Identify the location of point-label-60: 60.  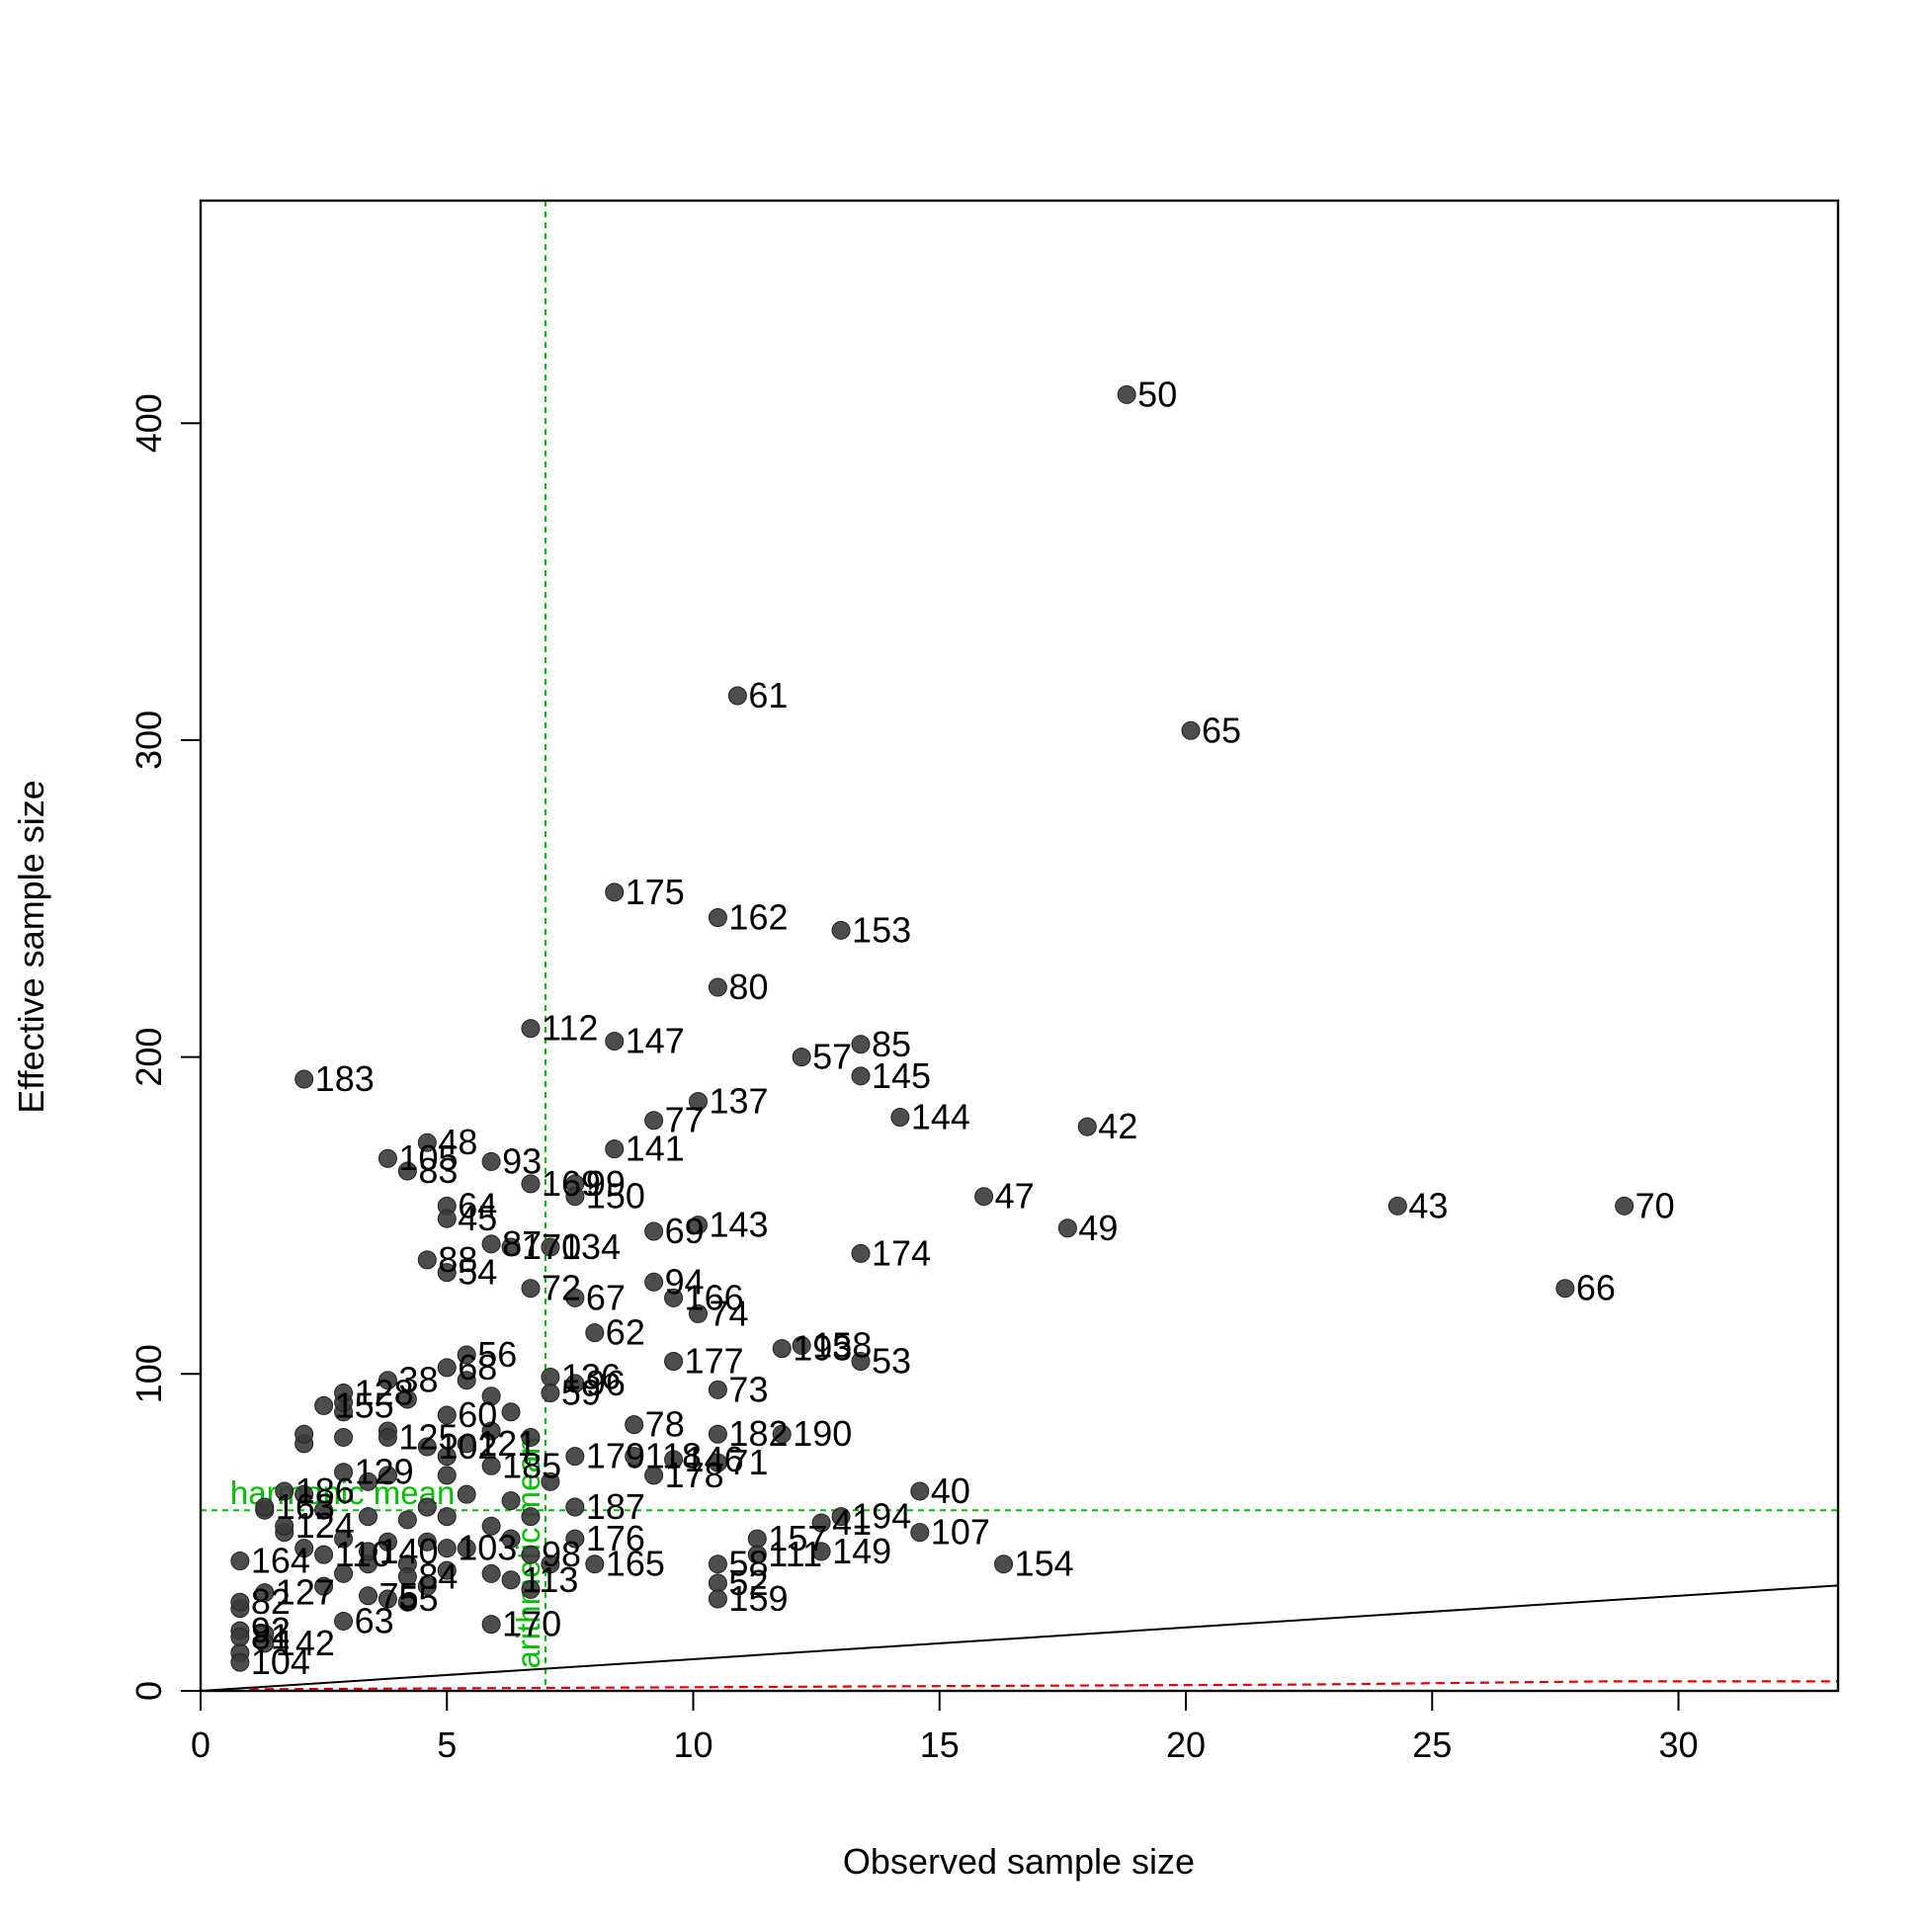
(477, 1414).